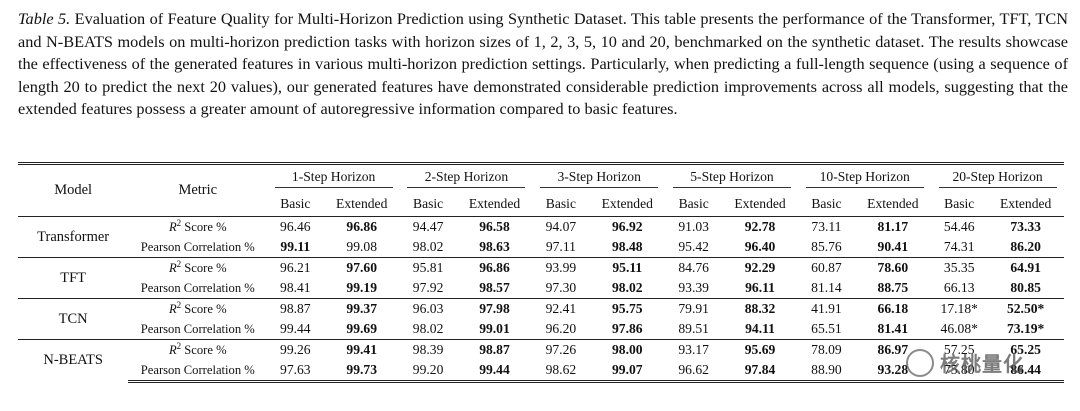 Image resolution: width=1080 pixels, height=411 pixels. I want to click on table-cell: 99.37, so click(362, 308).